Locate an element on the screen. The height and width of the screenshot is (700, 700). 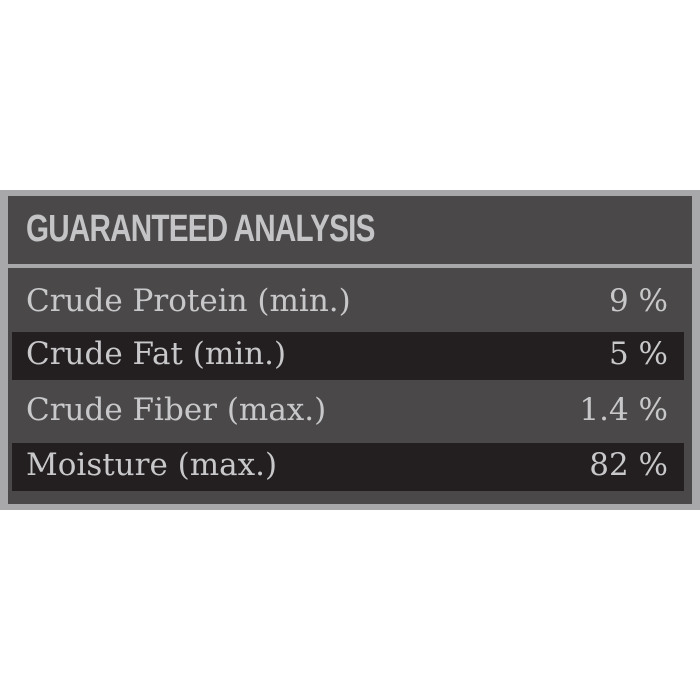
row-value: 5 % is located at coordinates (638, 354).